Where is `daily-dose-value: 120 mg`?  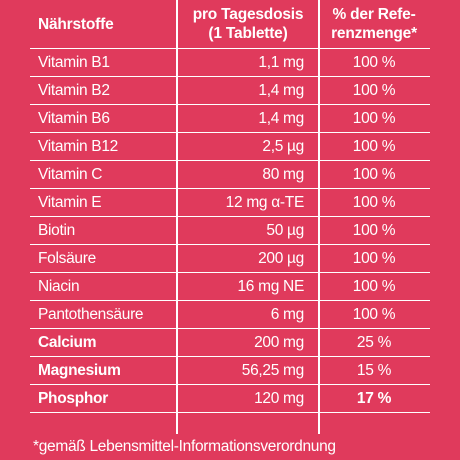 daily-dose-value: 120 mg is located at coordinates (279, 398).